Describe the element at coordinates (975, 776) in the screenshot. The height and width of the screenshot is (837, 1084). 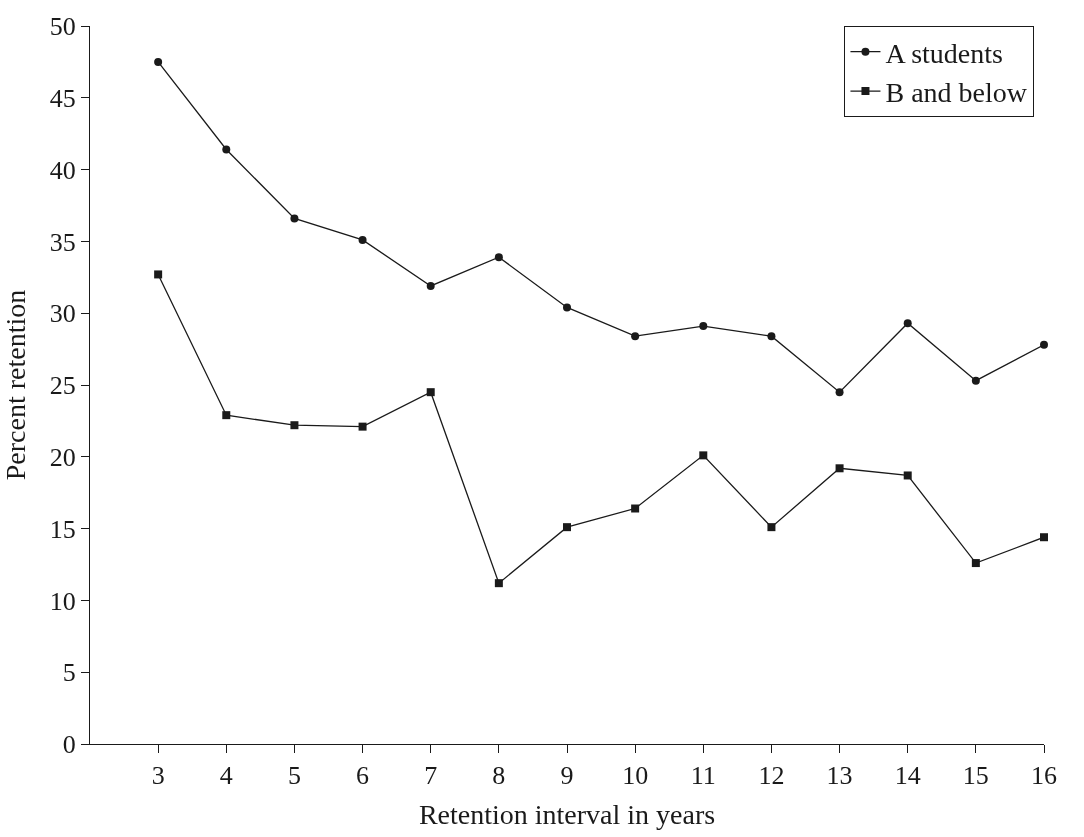
I see `x-tick-label: 15` at that location.